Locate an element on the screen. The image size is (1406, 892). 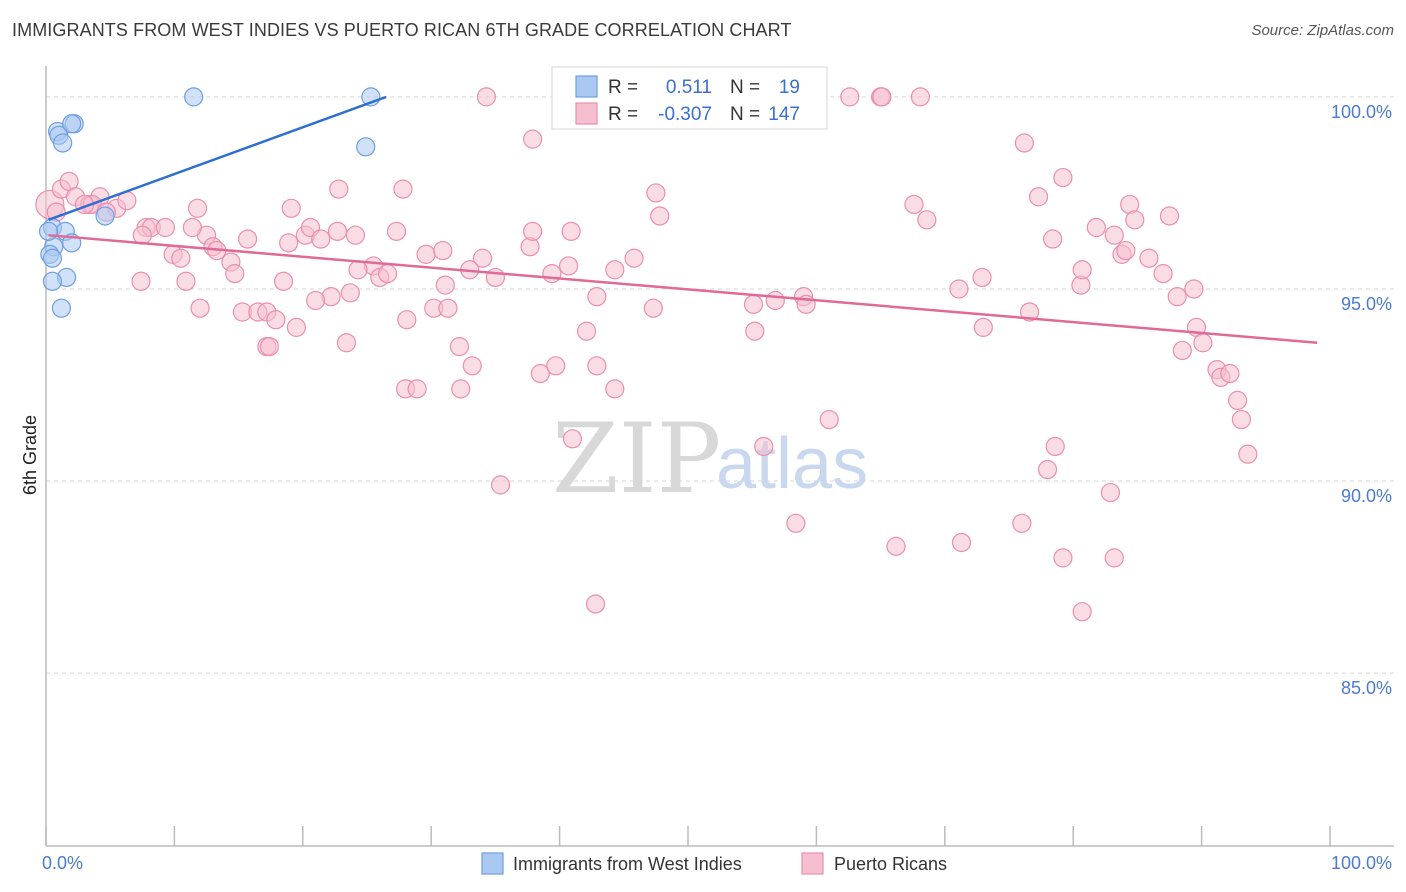
stats-swatch-pink is located at coordinates (586, 113).